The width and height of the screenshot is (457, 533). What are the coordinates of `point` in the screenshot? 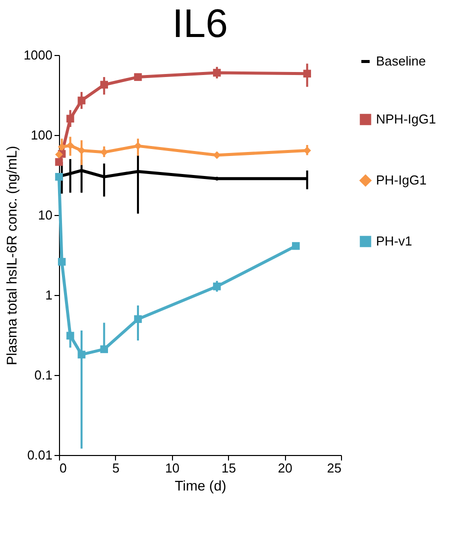 It's located at (138, 77).